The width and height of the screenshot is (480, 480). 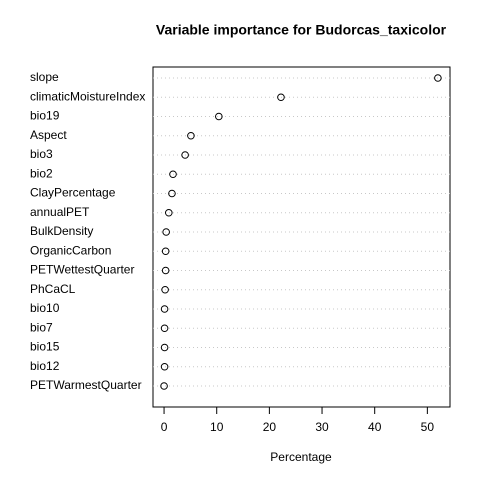 What do you see at coordinates (82, 270) in the screenshot?
I see `y-tick-label: PETWettestQuarter` at bounding box center [82, 270].